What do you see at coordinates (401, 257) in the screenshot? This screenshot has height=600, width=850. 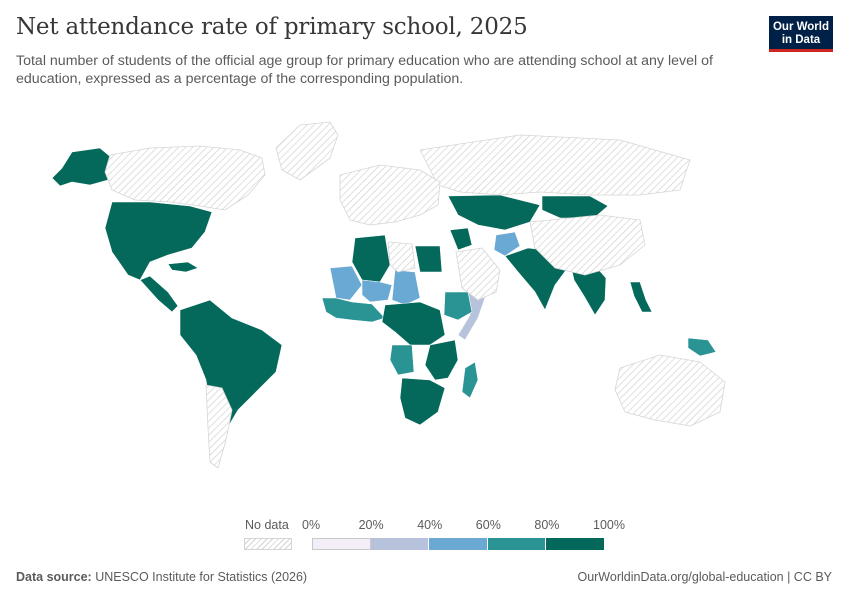 I see `map-region-libya` at bounding box center [401, 257].